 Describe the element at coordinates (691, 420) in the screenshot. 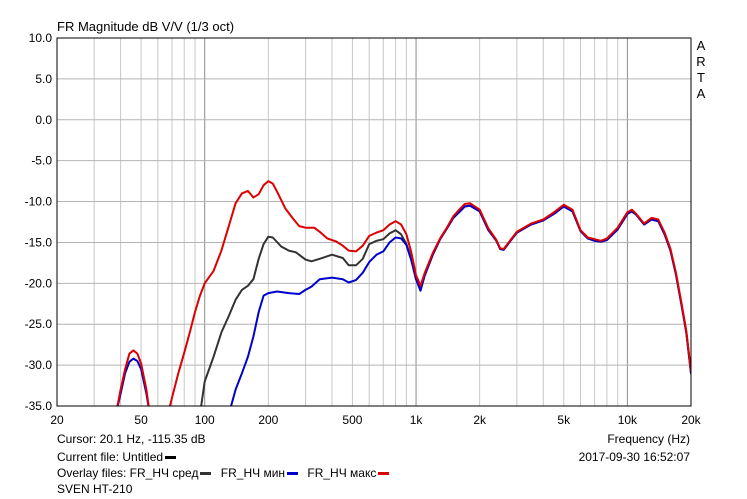

I see `x-tick-label: 20k` at that location.